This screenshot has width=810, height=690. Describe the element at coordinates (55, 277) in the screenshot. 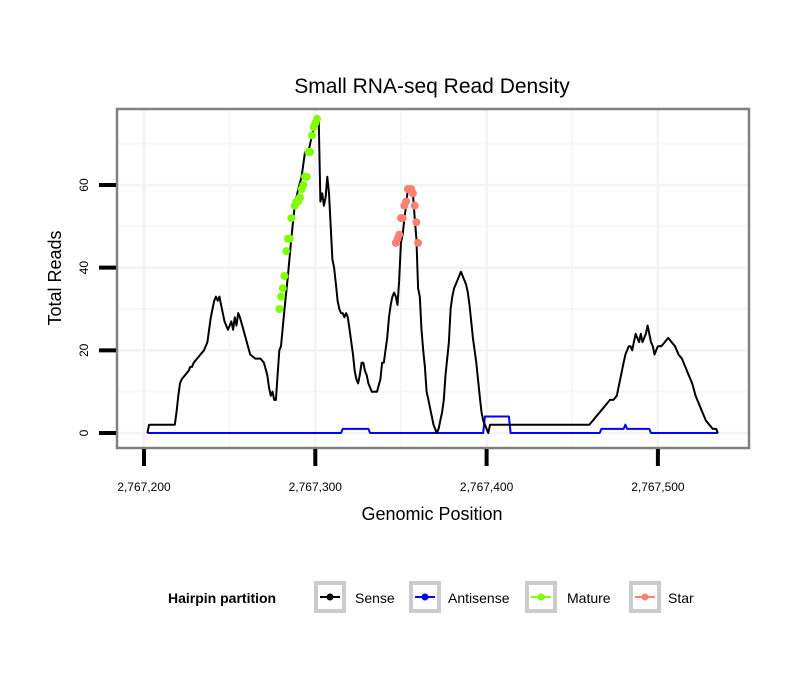

I see `y-axis-title: Total Reads` at that location.